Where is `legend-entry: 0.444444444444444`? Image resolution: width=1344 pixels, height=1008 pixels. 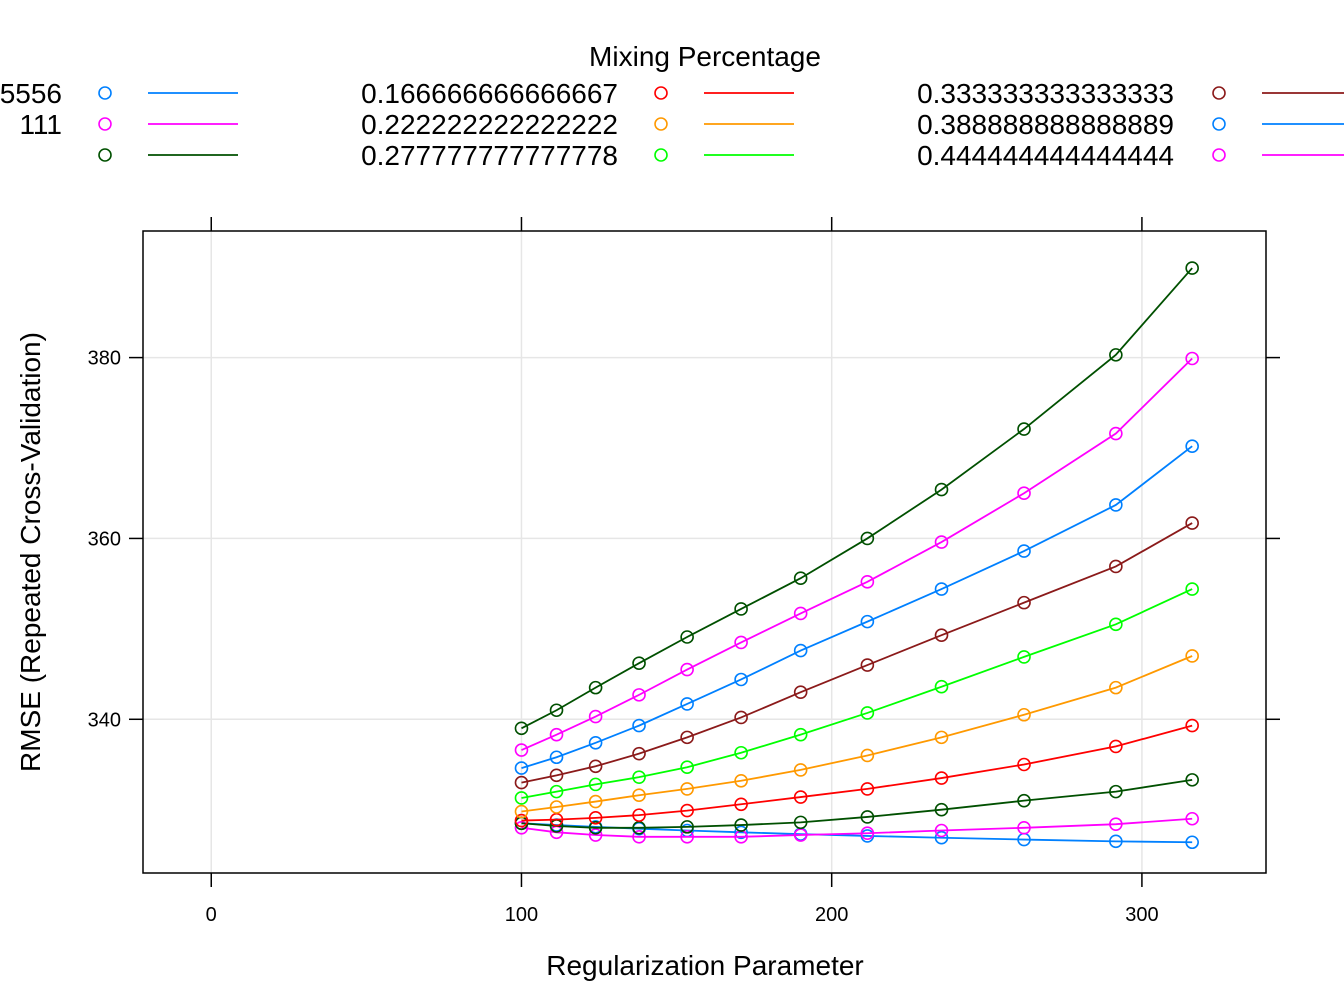 legend-entry: 0.444444444444444 is located at coordinates (1130, 155).